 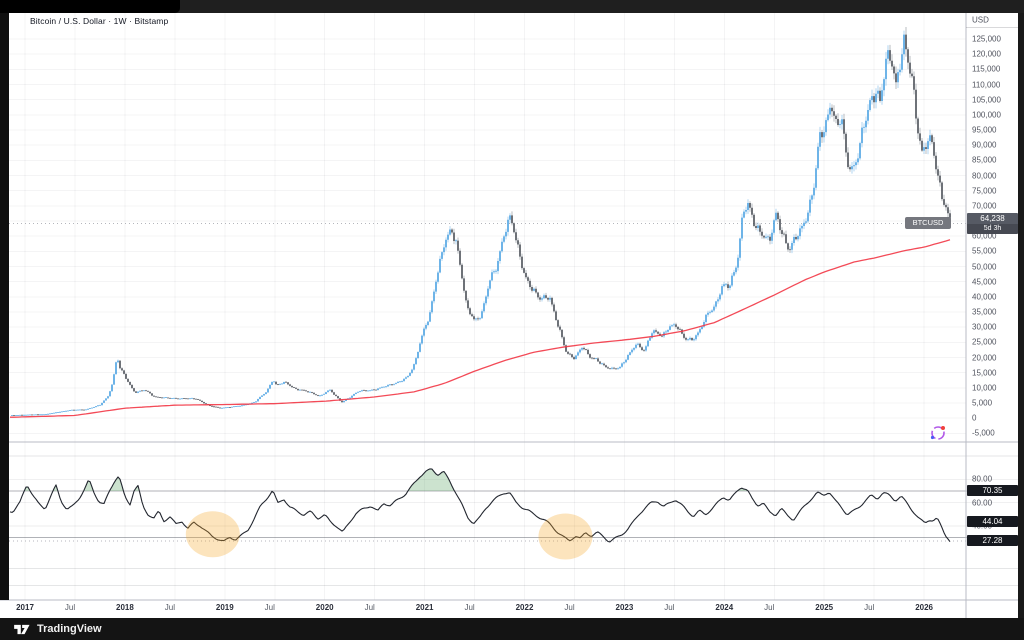 I want to click on tradingview-brand-link: TradingView, so click(x=58, y=629).